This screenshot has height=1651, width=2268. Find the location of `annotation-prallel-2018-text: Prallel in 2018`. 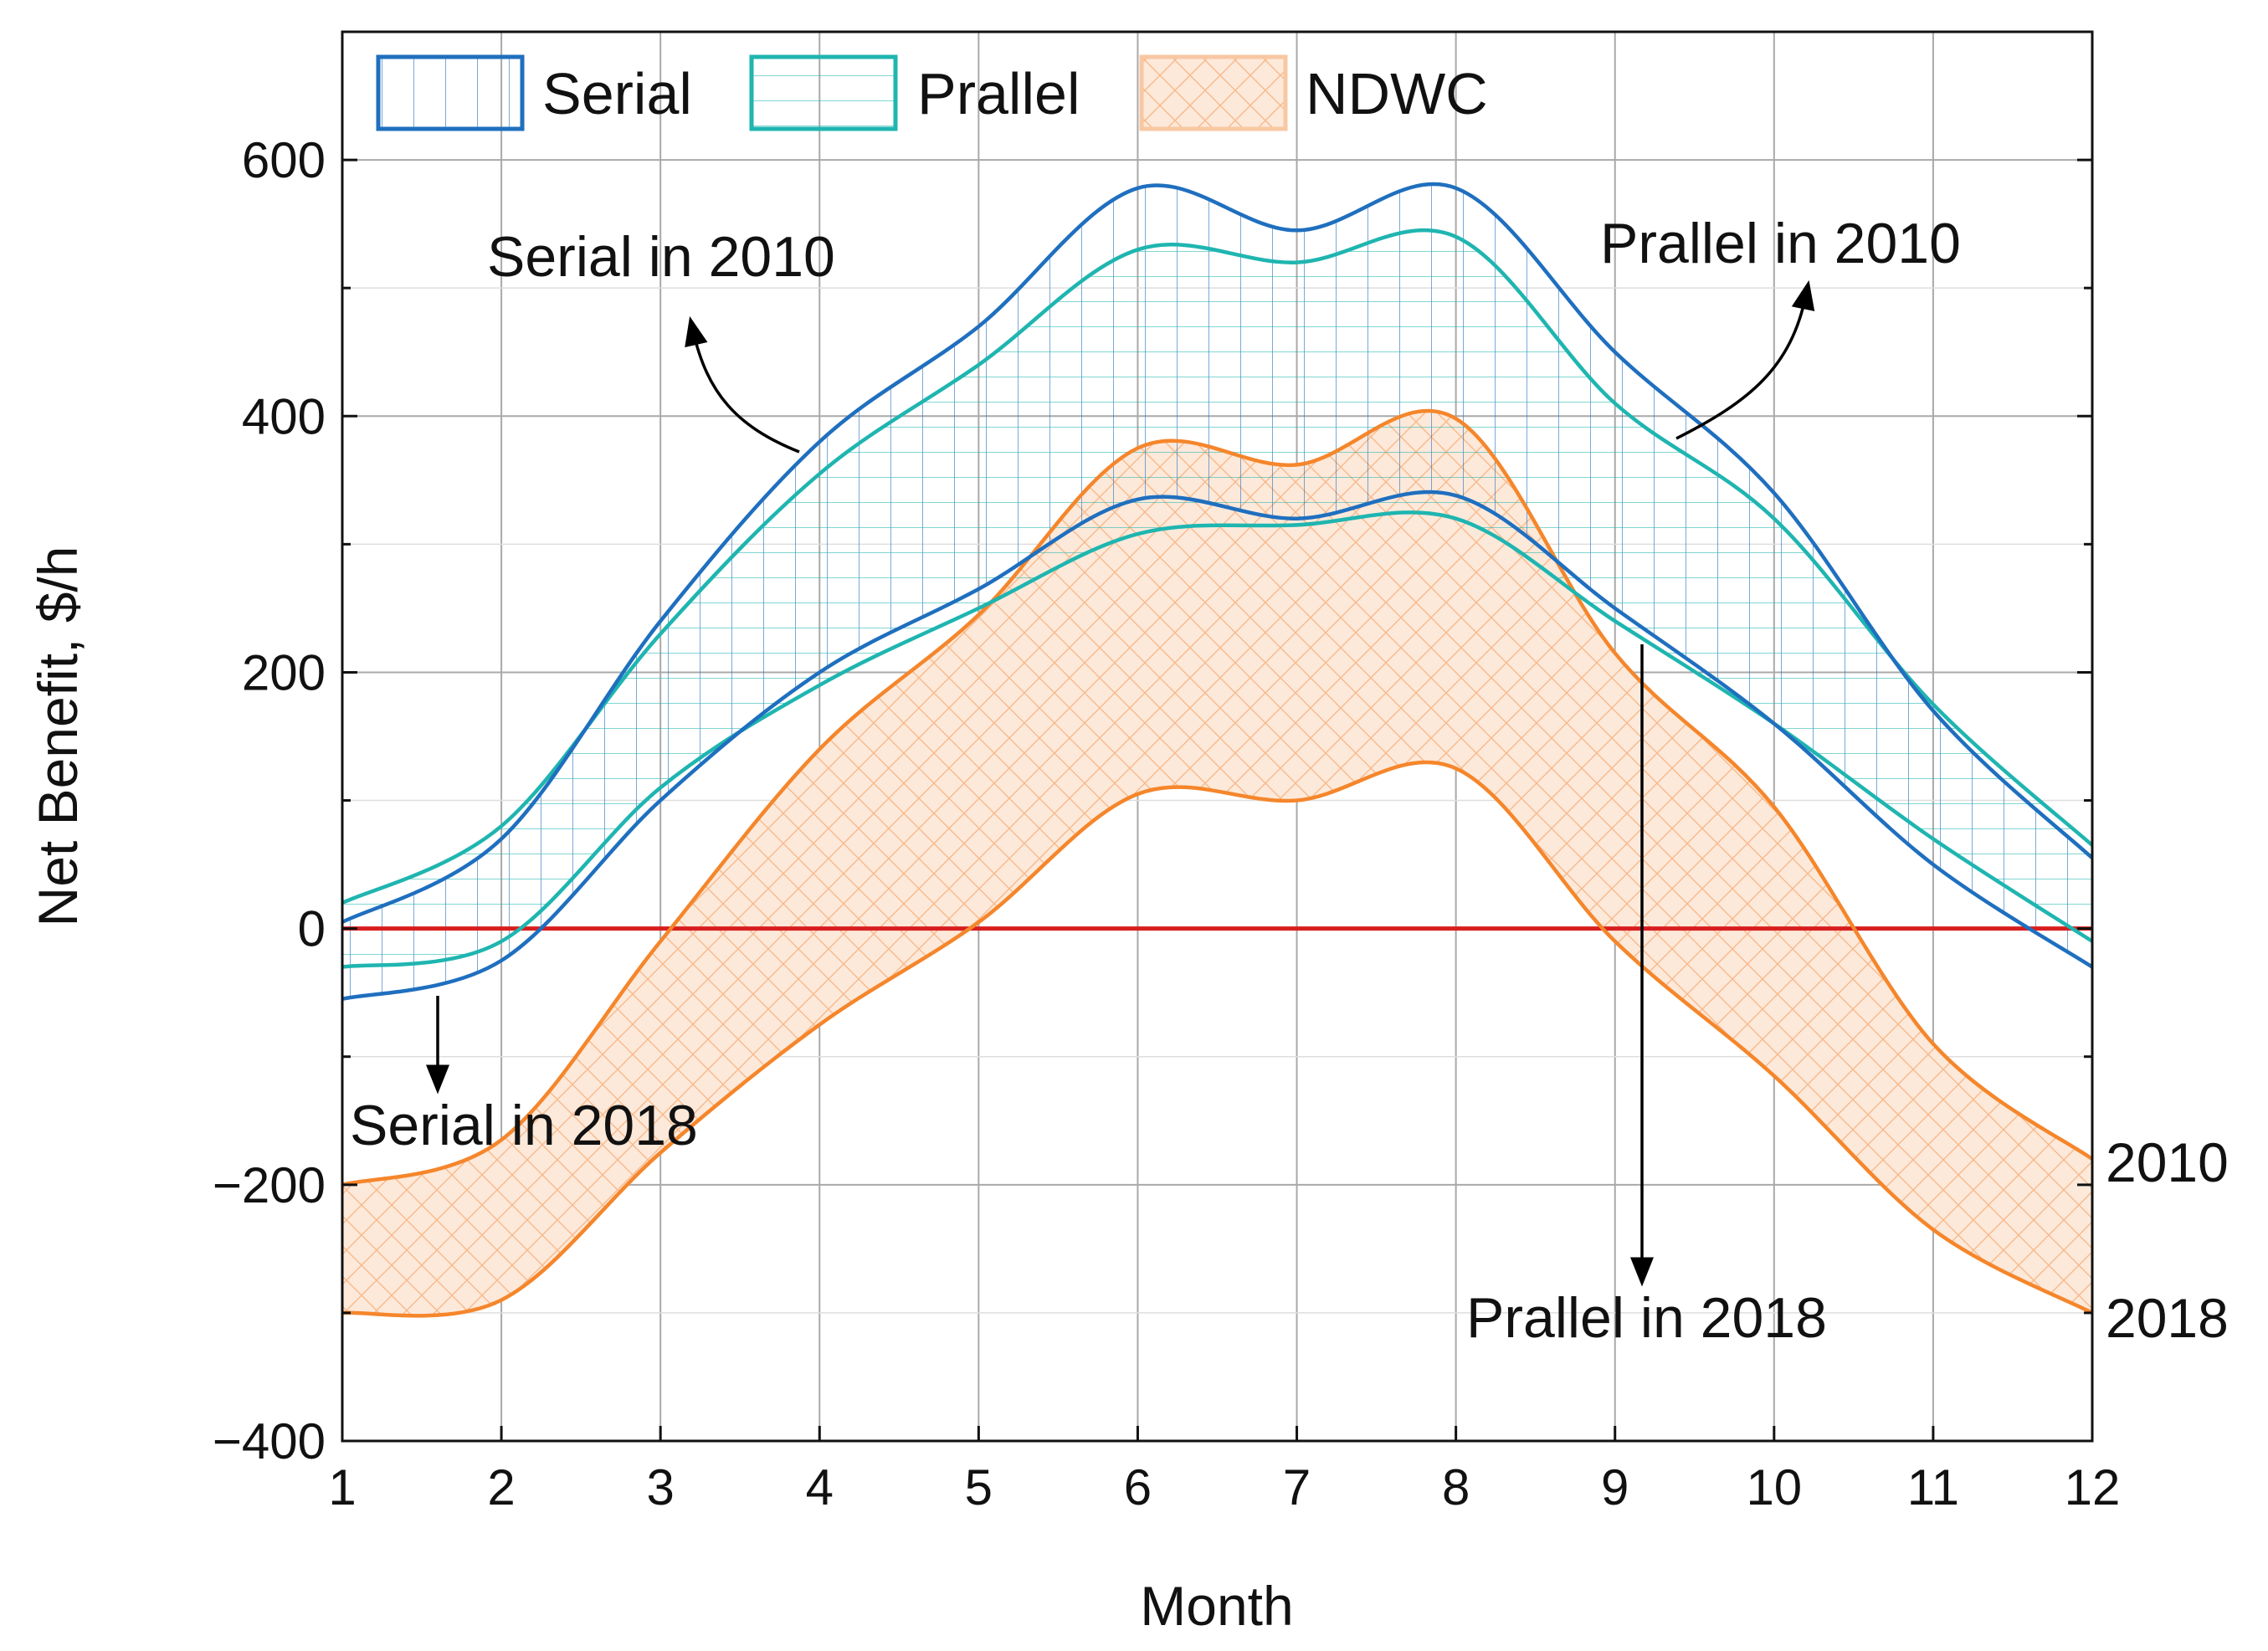

annotation-prallel-2018-text: Prallel in 2018 is located at coordinates (1646, 1318).